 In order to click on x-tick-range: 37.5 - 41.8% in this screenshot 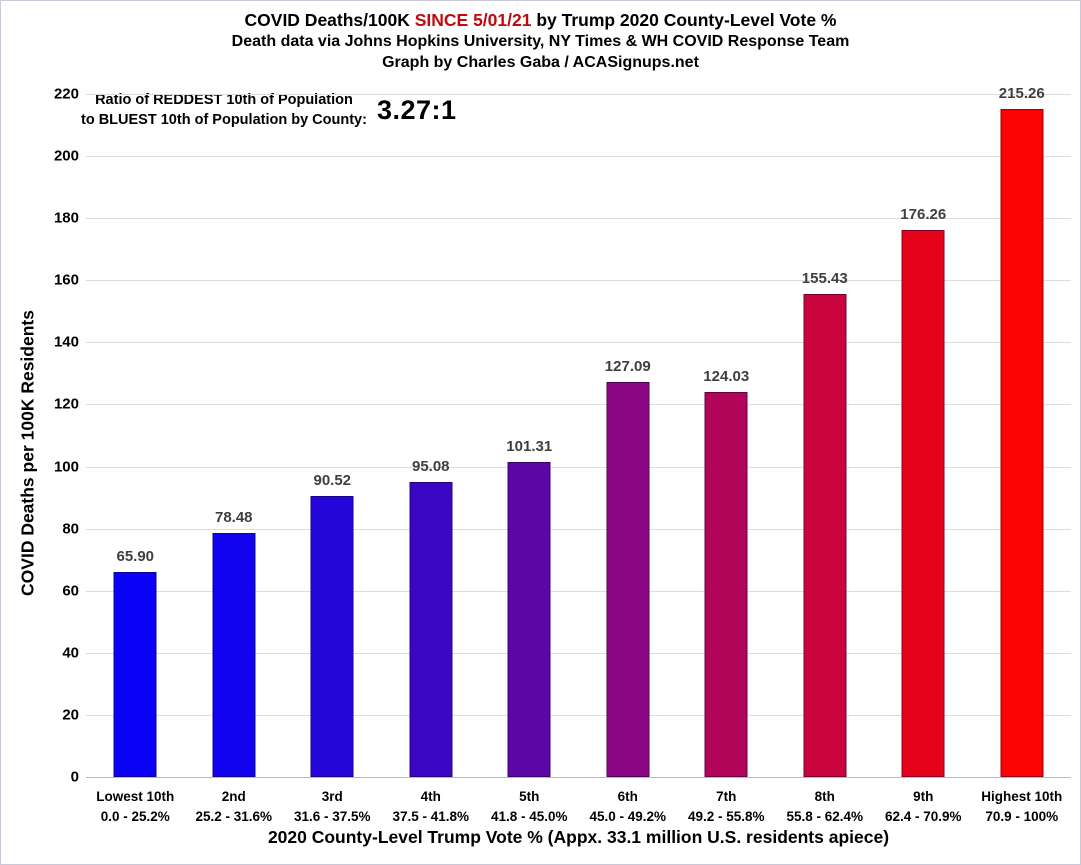, I will do `click(431, 817)`.